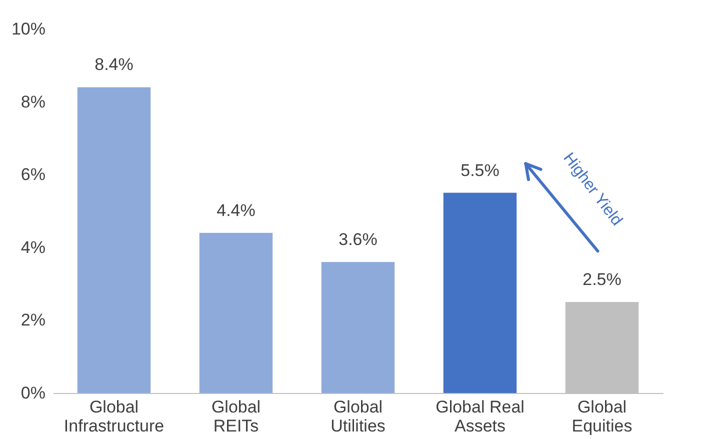  Describe the element at coordinates (480, 417) in the screenshot. I see `x-tick-label: Global Real Assets` at that location.